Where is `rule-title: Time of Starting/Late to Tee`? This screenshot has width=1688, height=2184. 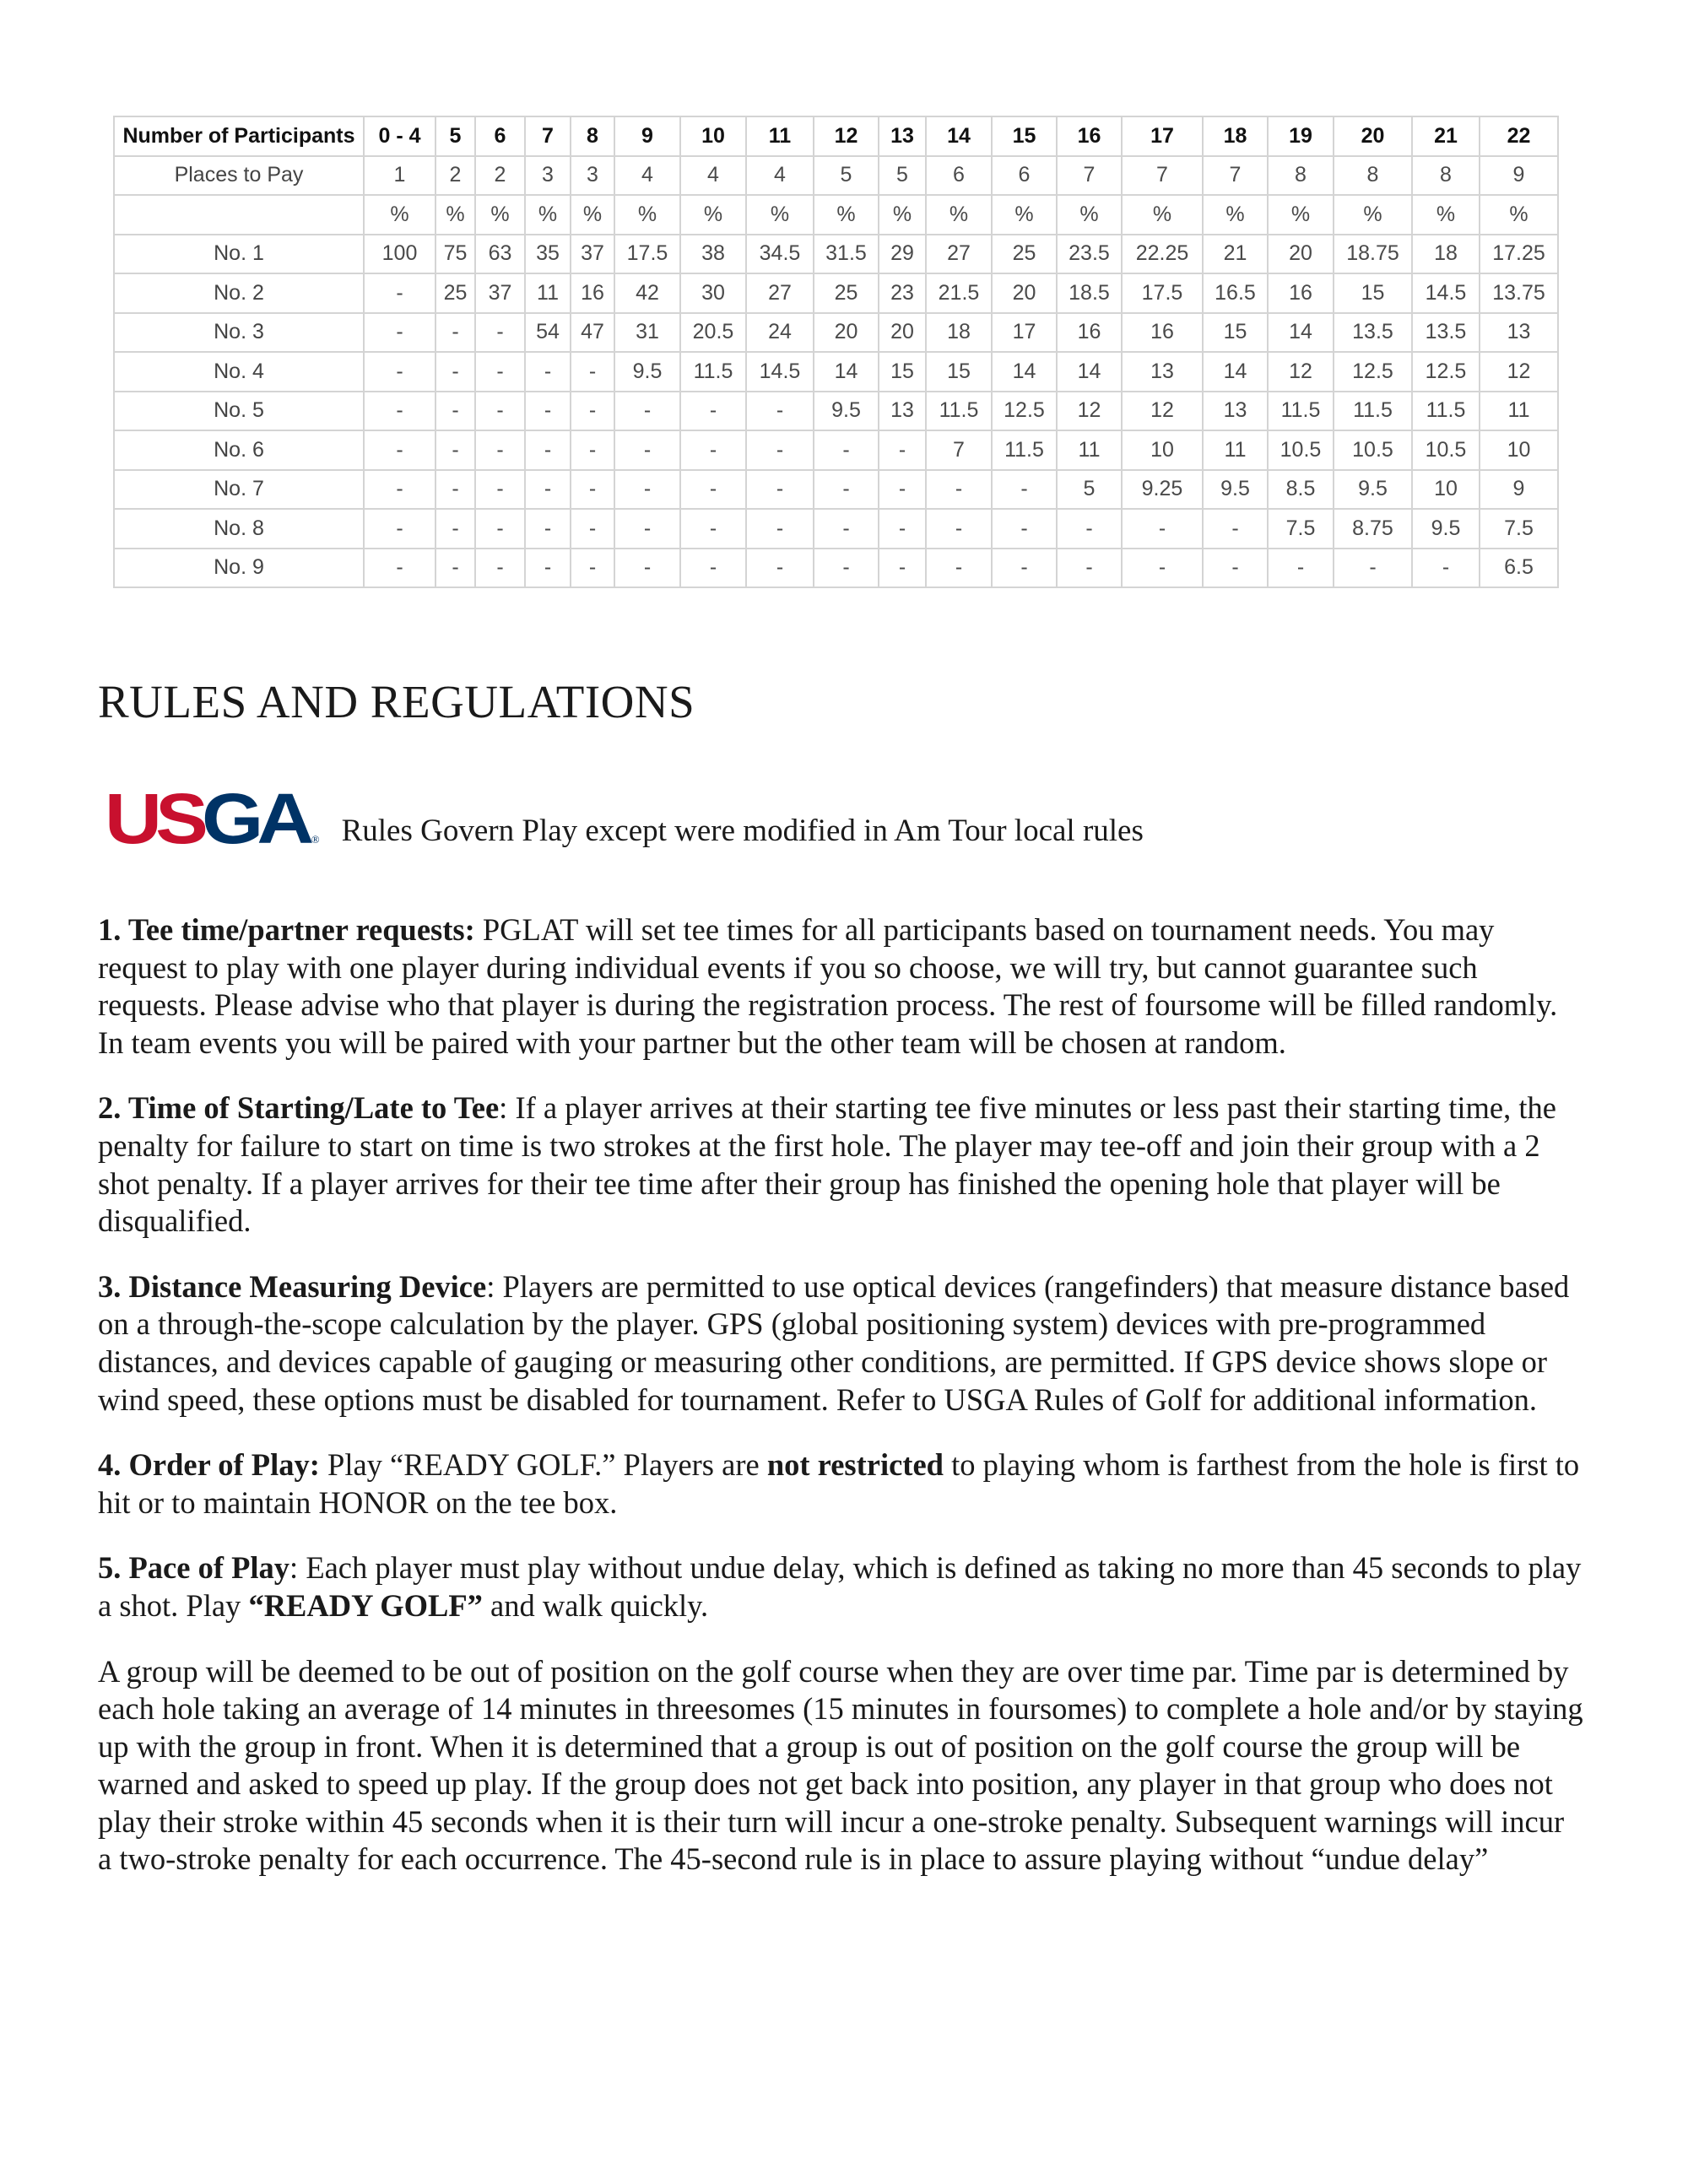 rule-title: Time of Starting/Late to Tee is located at coordinates (313, 1108).